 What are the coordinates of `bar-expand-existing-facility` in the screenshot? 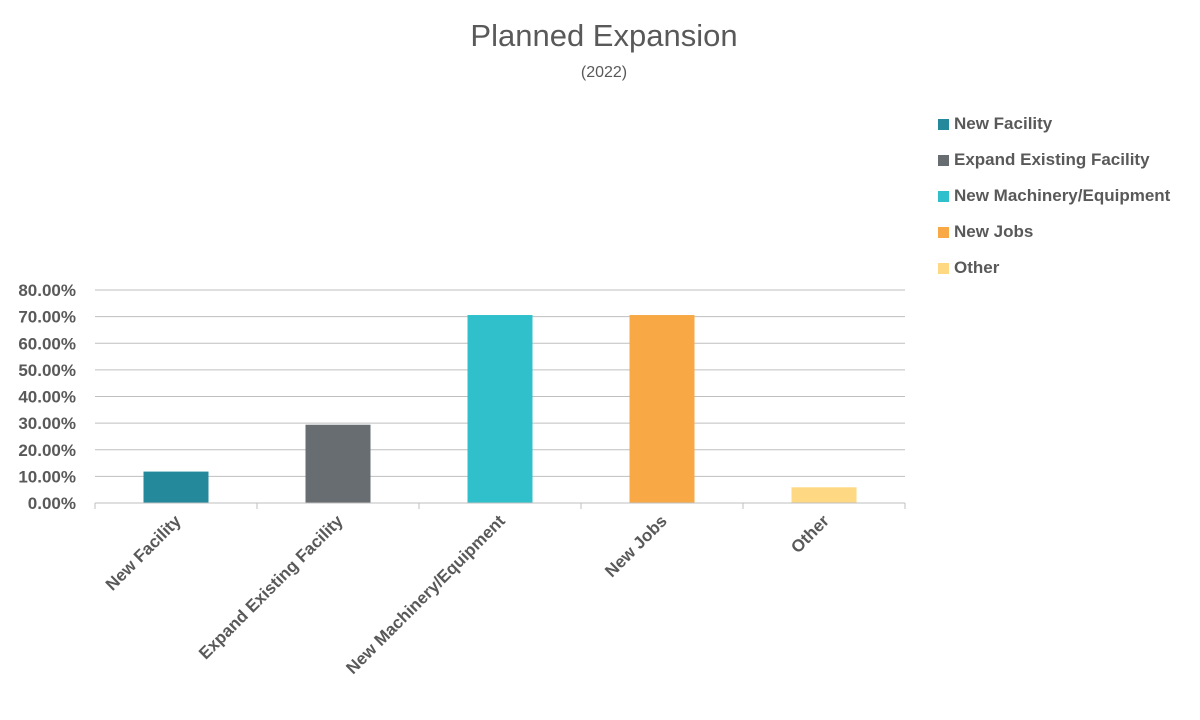 It's located at (338, 463).